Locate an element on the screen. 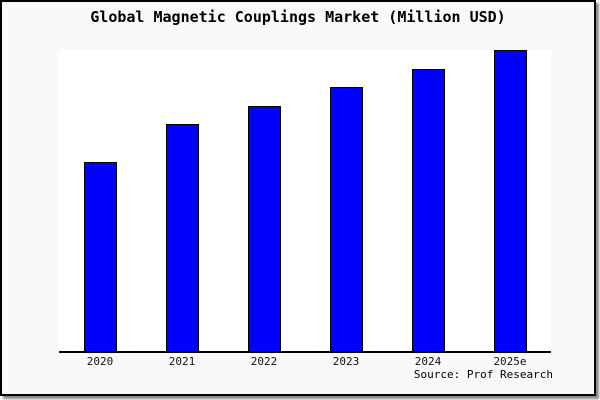 This screenshot has width=600, height=400. bar-2023 is located at coordinates (346, 219).